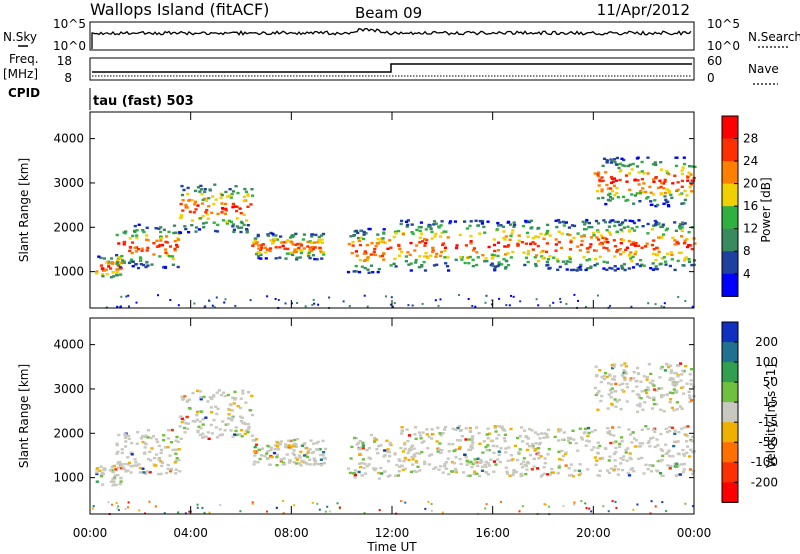  I want to click on velocity-ylabel: Slant Range [km], so click(24, 416).